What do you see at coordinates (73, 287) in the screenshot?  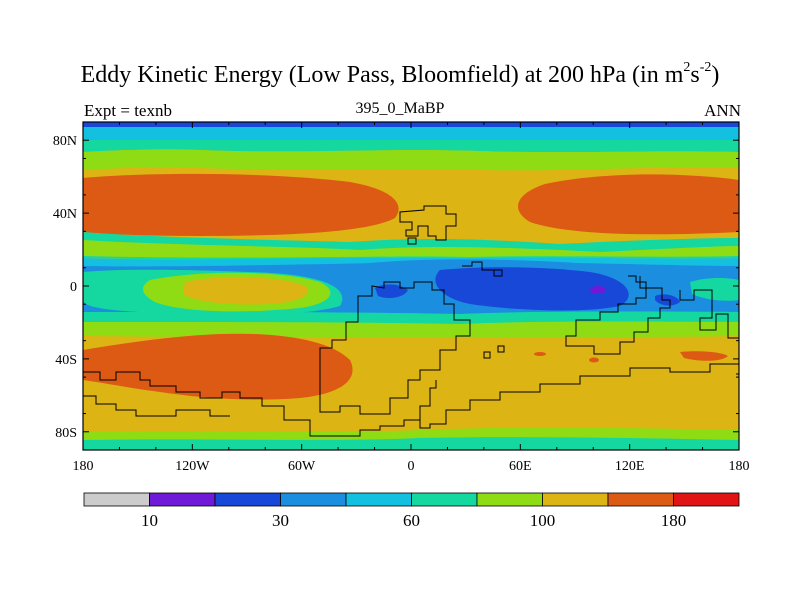 I see `y-tick-label: 0` at bounding box center [73, 287].